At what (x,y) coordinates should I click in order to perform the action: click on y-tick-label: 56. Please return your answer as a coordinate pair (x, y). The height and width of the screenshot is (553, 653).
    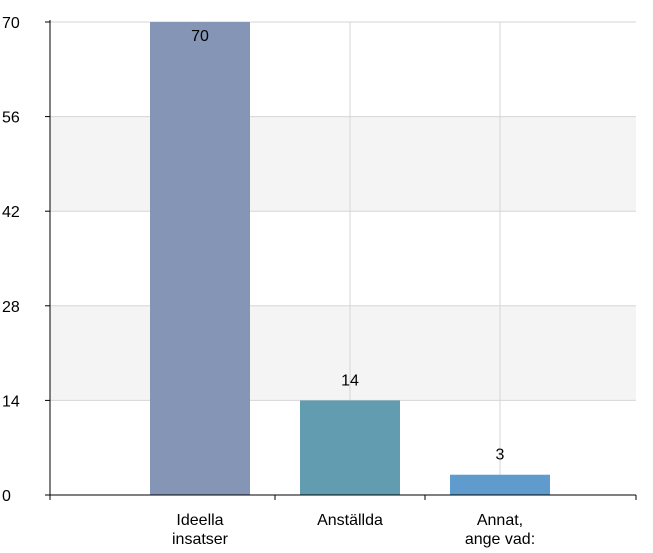
    Looking at the image, I should click on (11, 118).